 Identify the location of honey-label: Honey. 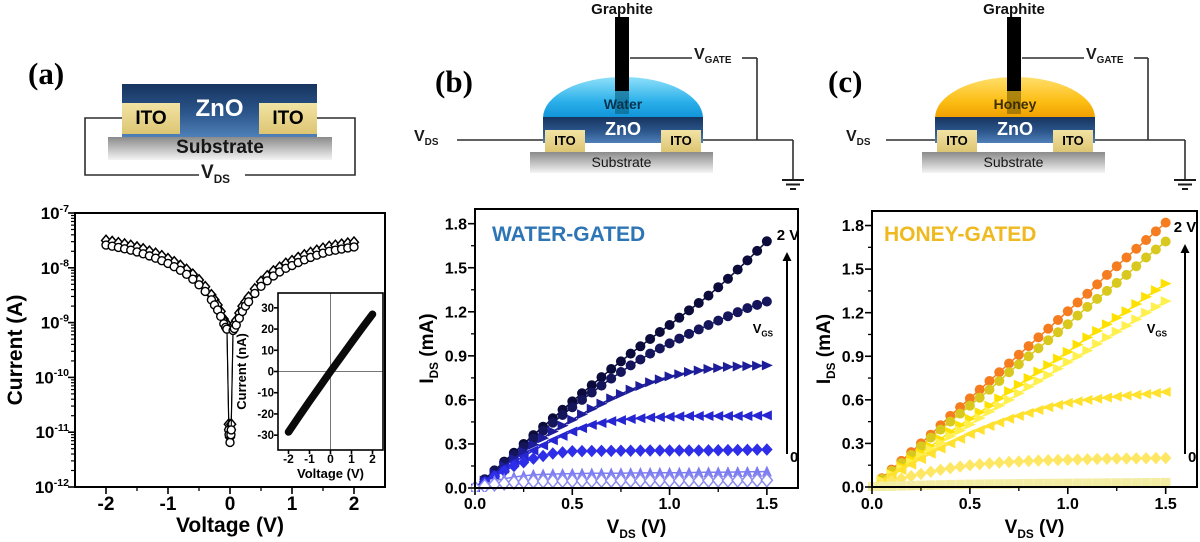
(1015, 104).